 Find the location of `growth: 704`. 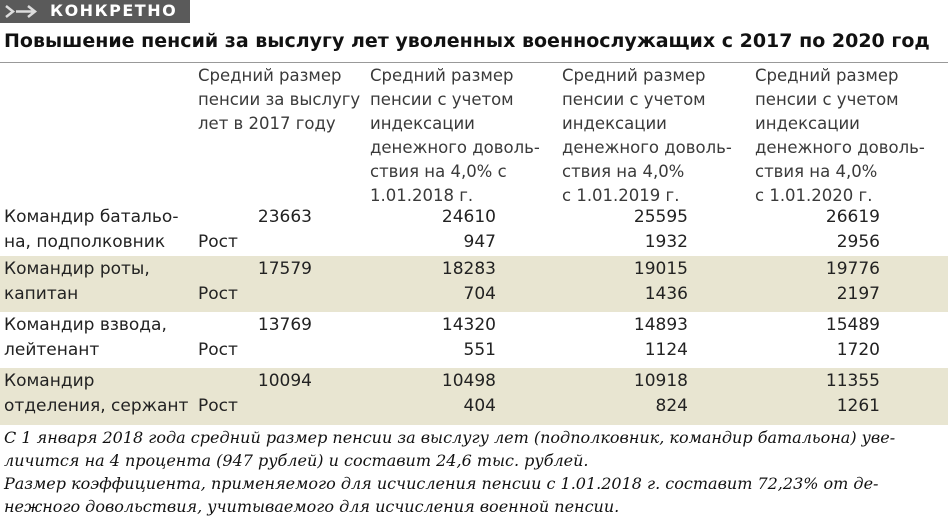

growth: 704 is located at coordinates (479, 294).